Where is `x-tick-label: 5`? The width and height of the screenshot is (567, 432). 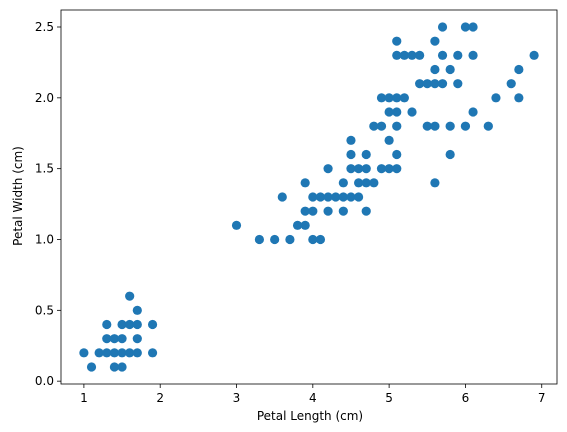
x-tick-label: 5 is located at coordinates (389, 398).